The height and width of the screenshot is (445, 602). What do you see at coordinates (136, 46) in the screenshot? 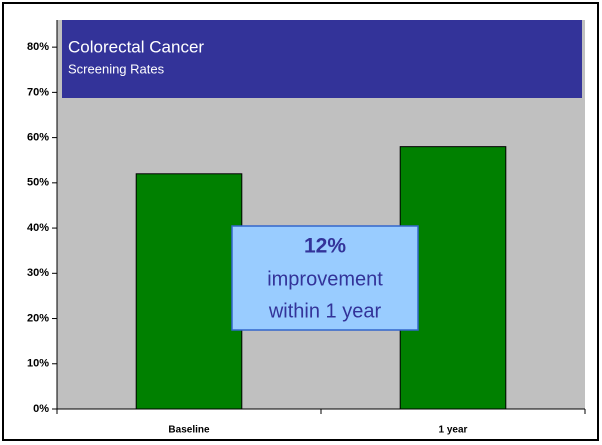
I see `chart-title: Colorectal Cancer` at bounding box center [136, 46].